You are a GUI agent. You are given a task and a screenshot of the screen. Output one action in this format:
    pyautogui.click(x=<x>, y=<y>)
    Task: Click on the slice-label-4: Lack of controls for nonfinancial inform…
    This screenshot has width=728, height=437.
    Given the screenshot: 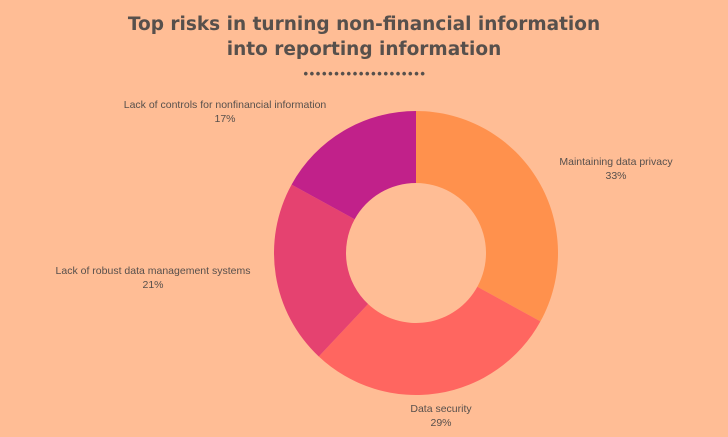 What is the action you would take?
    pyautogui.click(x=225, y=105)
    